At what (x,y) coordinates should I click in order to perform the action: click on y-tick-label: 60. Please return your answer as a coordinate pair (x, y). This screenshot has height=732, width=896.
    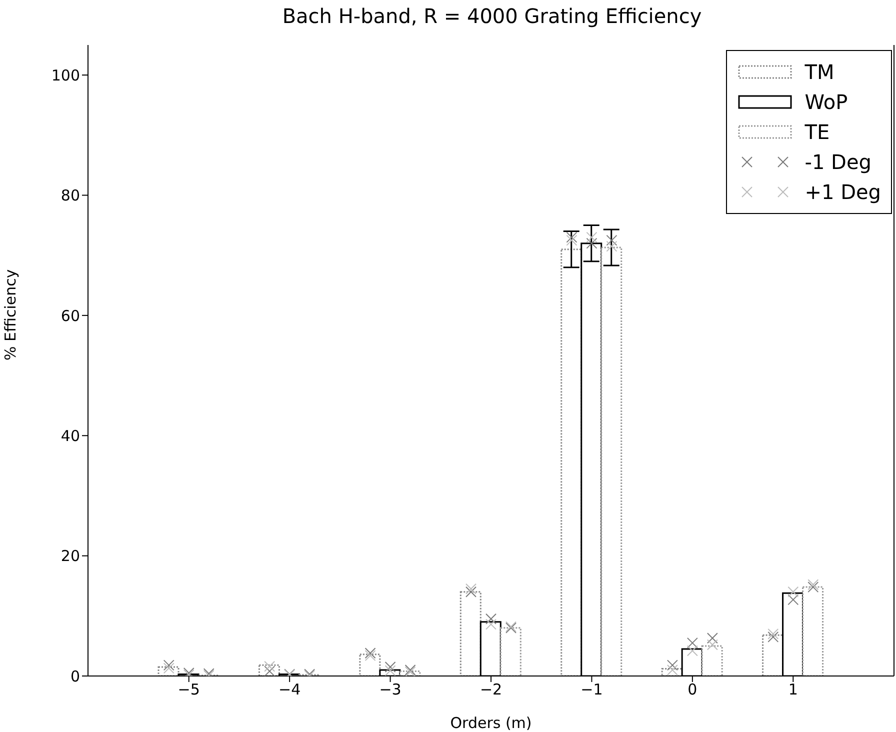
    Looking at the image, I should click on (70, 315).